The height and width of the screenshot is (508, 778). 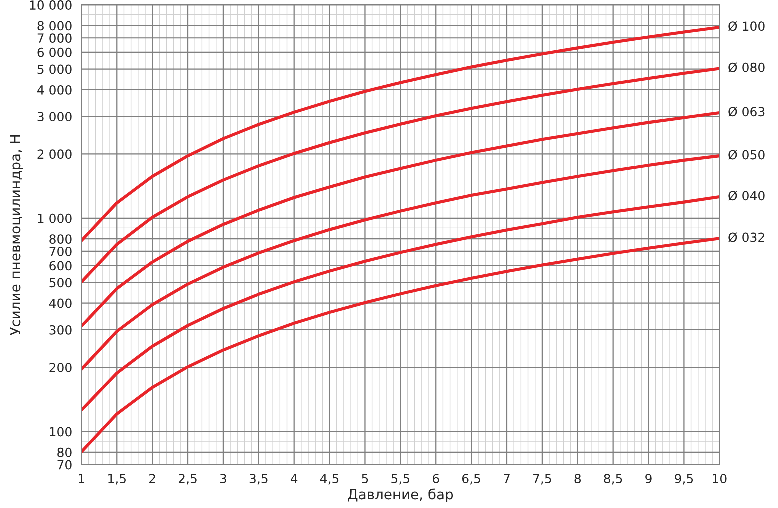 What do you see at coordinates (55, 53) in the screenshot?
I see `y-tick-label: 6 000` at bounding box center [55, 53].